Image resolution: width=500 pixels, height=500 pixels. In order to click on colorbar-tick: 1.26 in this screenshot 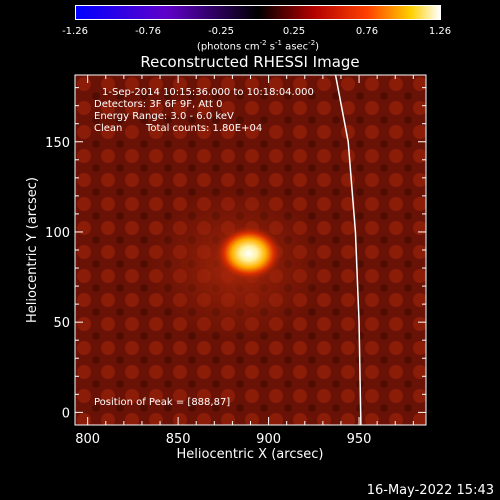, I will do `click(440, 31)`.